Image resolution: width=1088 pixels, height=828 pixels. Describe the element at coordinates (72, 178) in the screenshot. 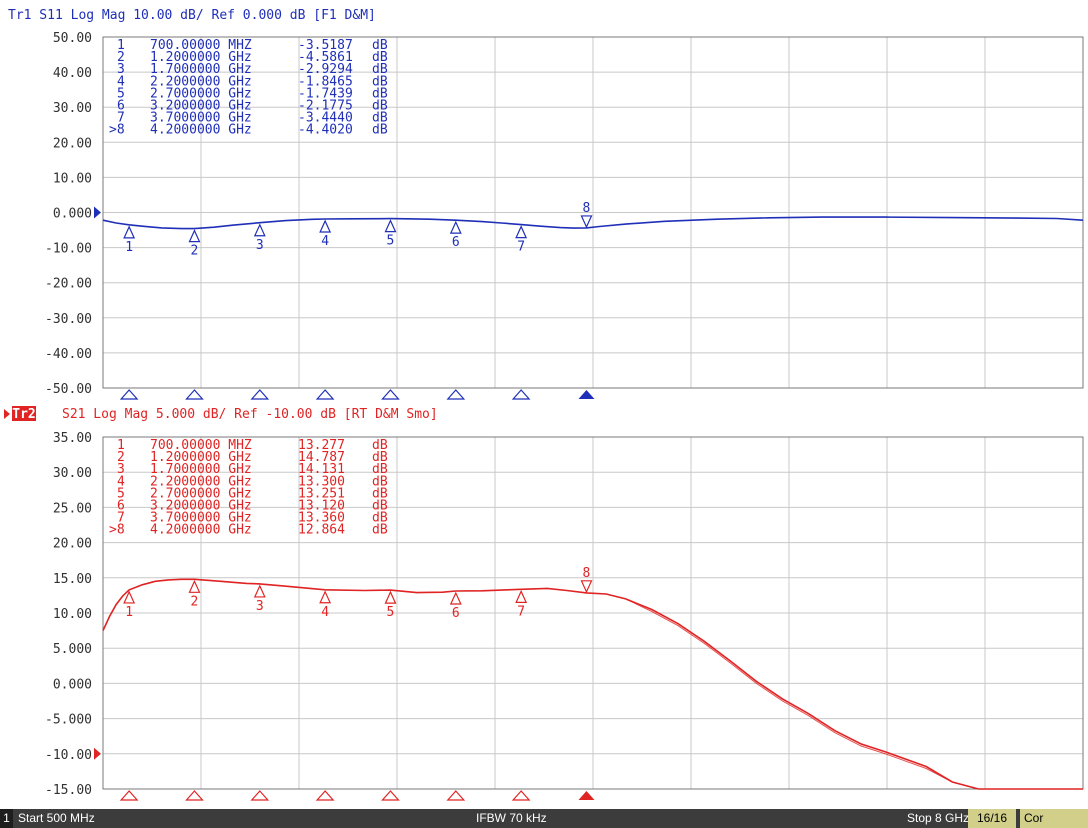

I see `y-tick-label: 10.00` at that location.